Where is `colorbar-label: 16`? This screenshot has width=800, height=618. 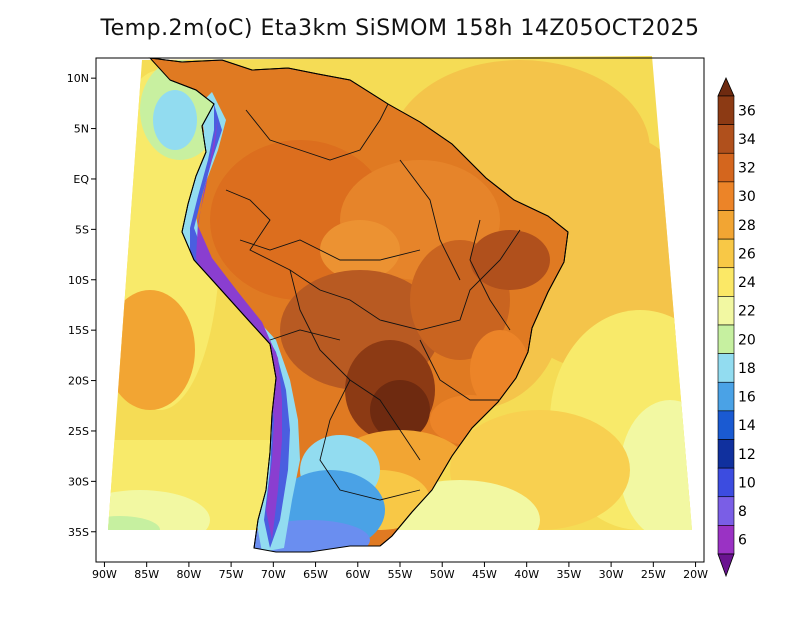 colorbar-label: 16 is located at coordinates (747, 398).